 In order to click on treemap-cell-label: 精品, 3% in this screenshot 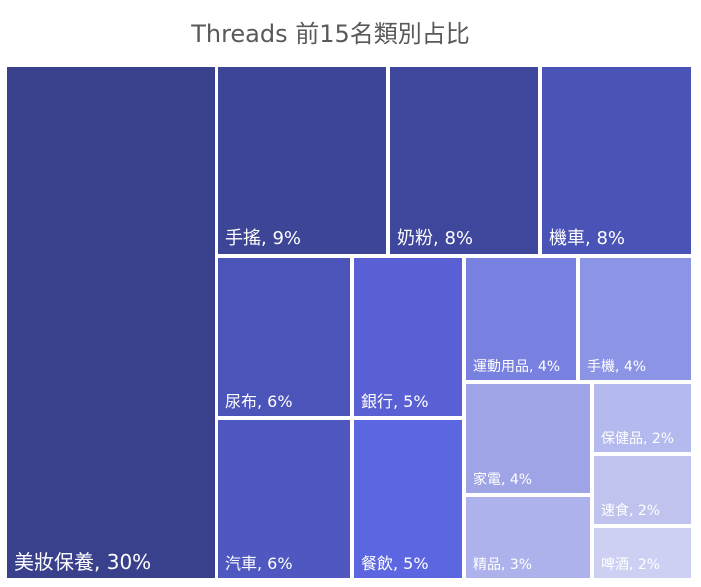, I will do `click(503, 565)`.